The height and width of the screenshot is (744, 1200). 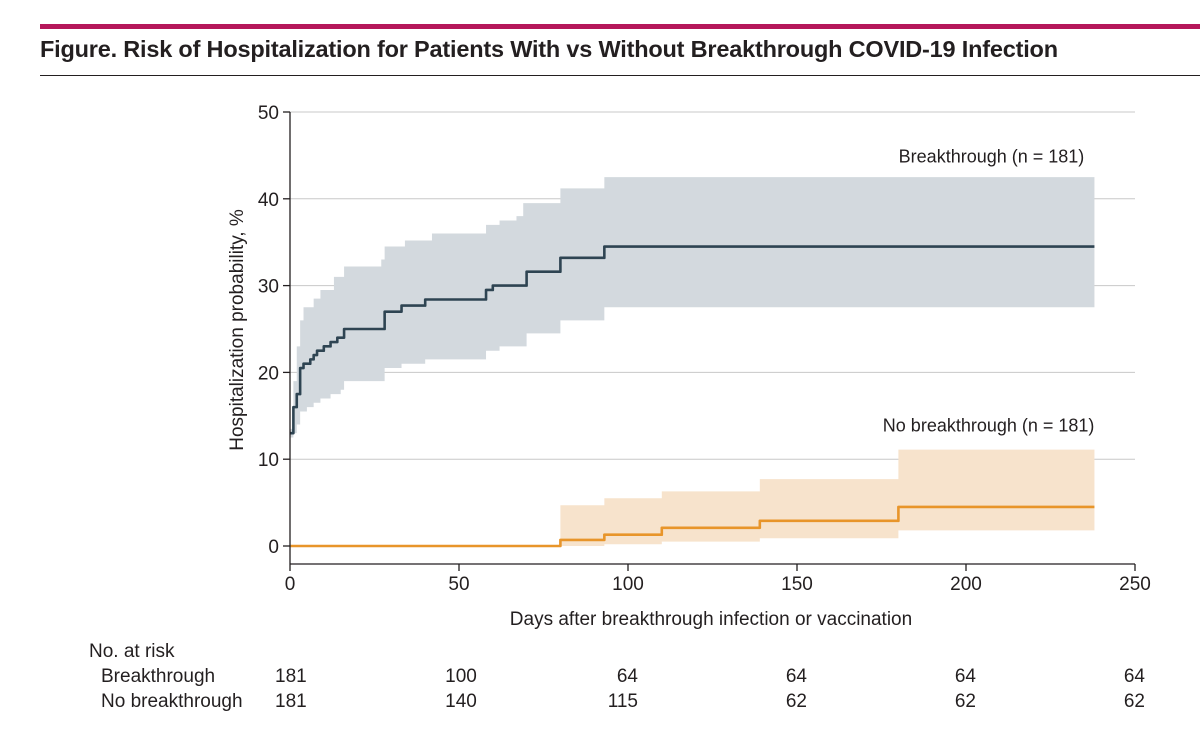 I want to click on x-tick-label: 250, so click(x=1135, y=584).